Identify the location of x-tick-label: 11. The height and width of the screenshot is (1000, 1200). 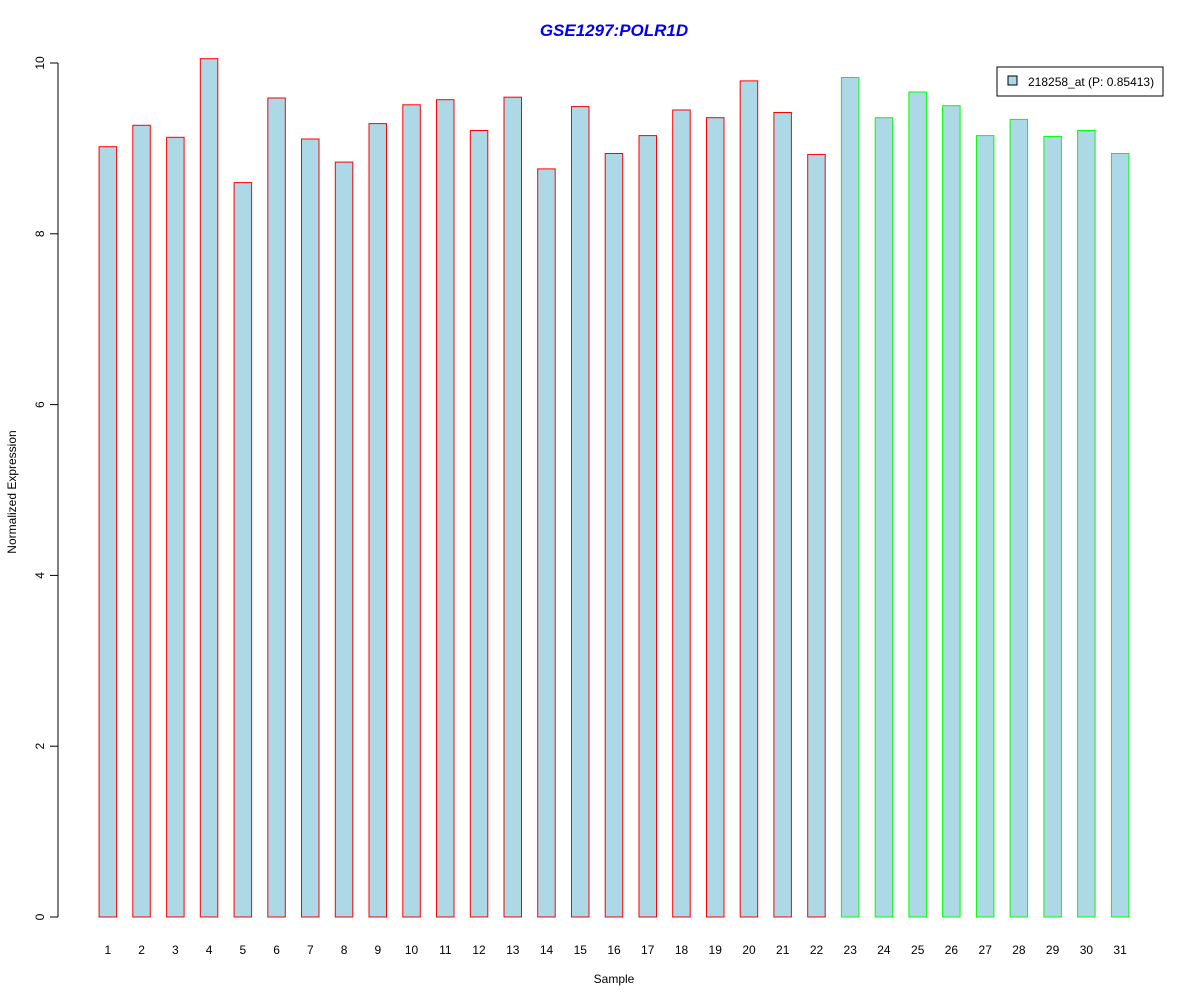
(445, 950).